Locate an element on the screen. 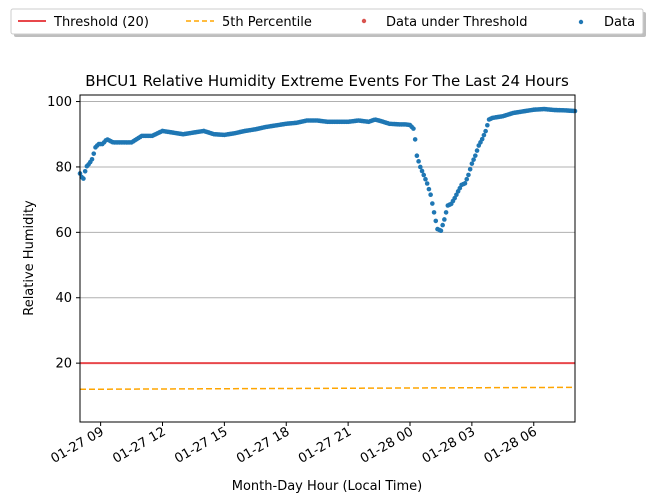 This screenshot has width=653, height=503. x-axis-title: Month-Day Hour (Local Time) is located at coordinates (327, 486).